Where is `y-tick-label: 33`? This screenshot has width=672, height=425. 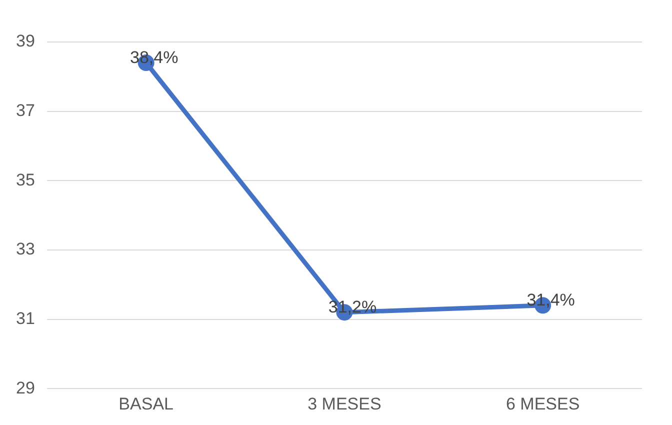
y-tick-label: 33 is located at coordinates (25, 249).